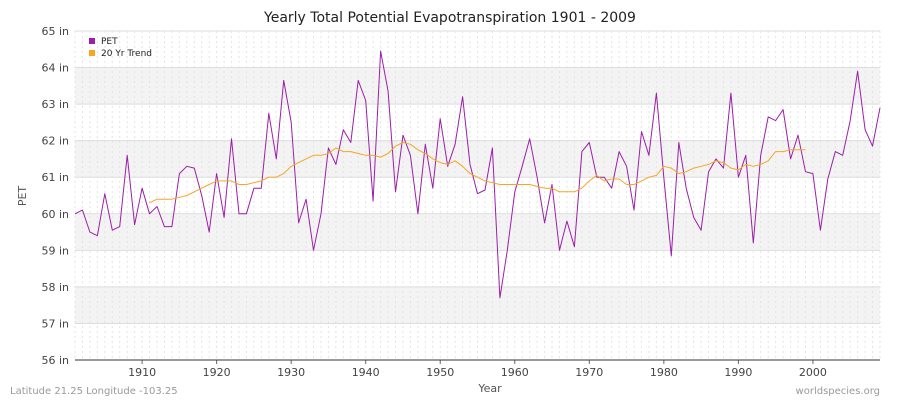 This screenshot has width=900, height=400. I want to click on legend-label-trend: 20 Yr Trend, so click(126, 54).